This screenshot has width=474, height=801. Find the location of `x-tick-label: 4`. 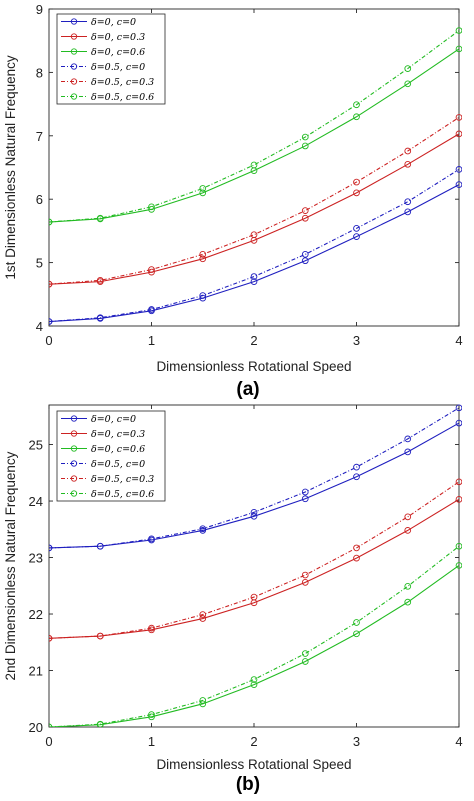

x-tick-label: 4 is located at coordinates (458, 340).